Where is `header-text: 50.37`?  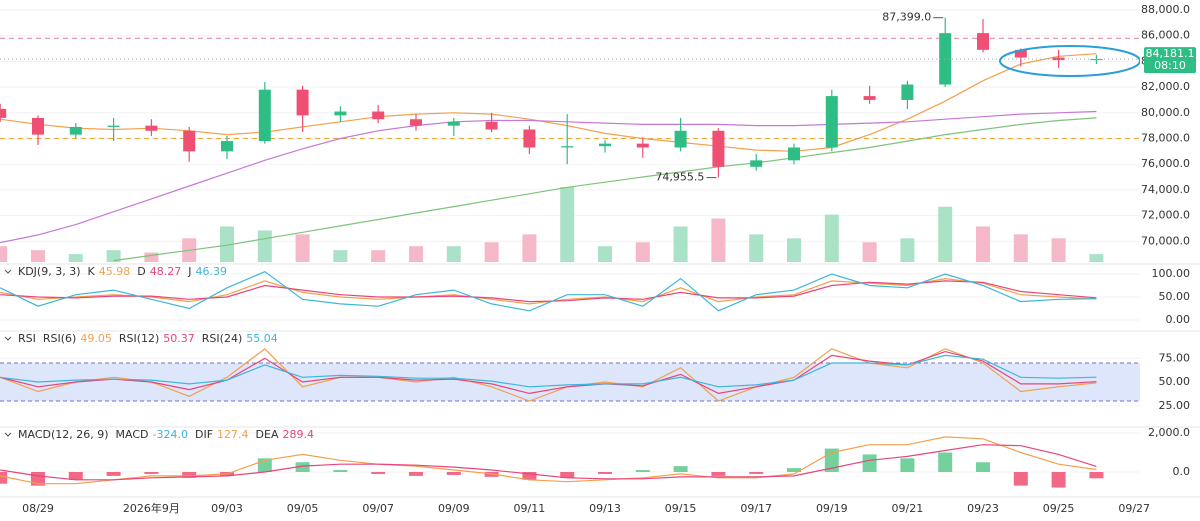 header-text: 50.37 is located at coordinates (179, 338).